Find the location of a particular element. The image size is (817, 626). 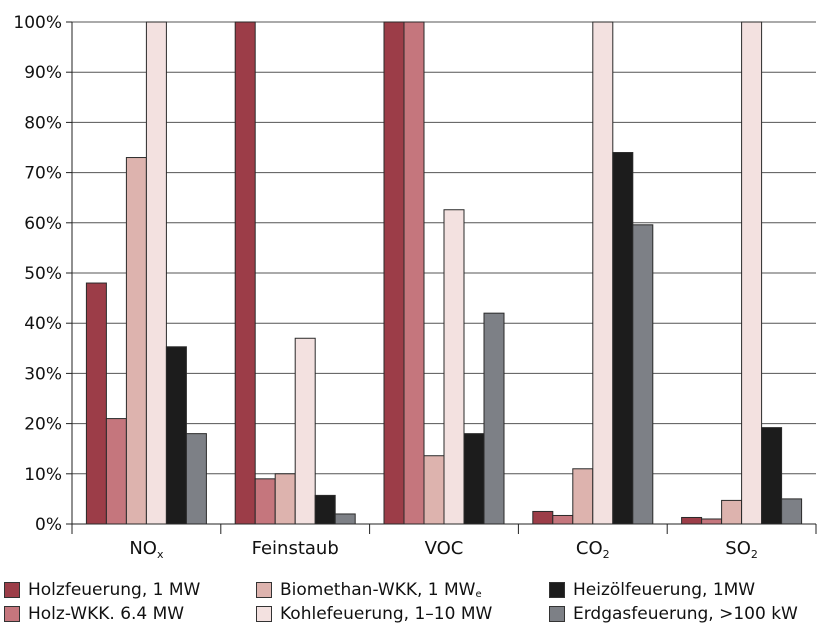

x-tick-label: CO2 is located at coordinates (593, 549).